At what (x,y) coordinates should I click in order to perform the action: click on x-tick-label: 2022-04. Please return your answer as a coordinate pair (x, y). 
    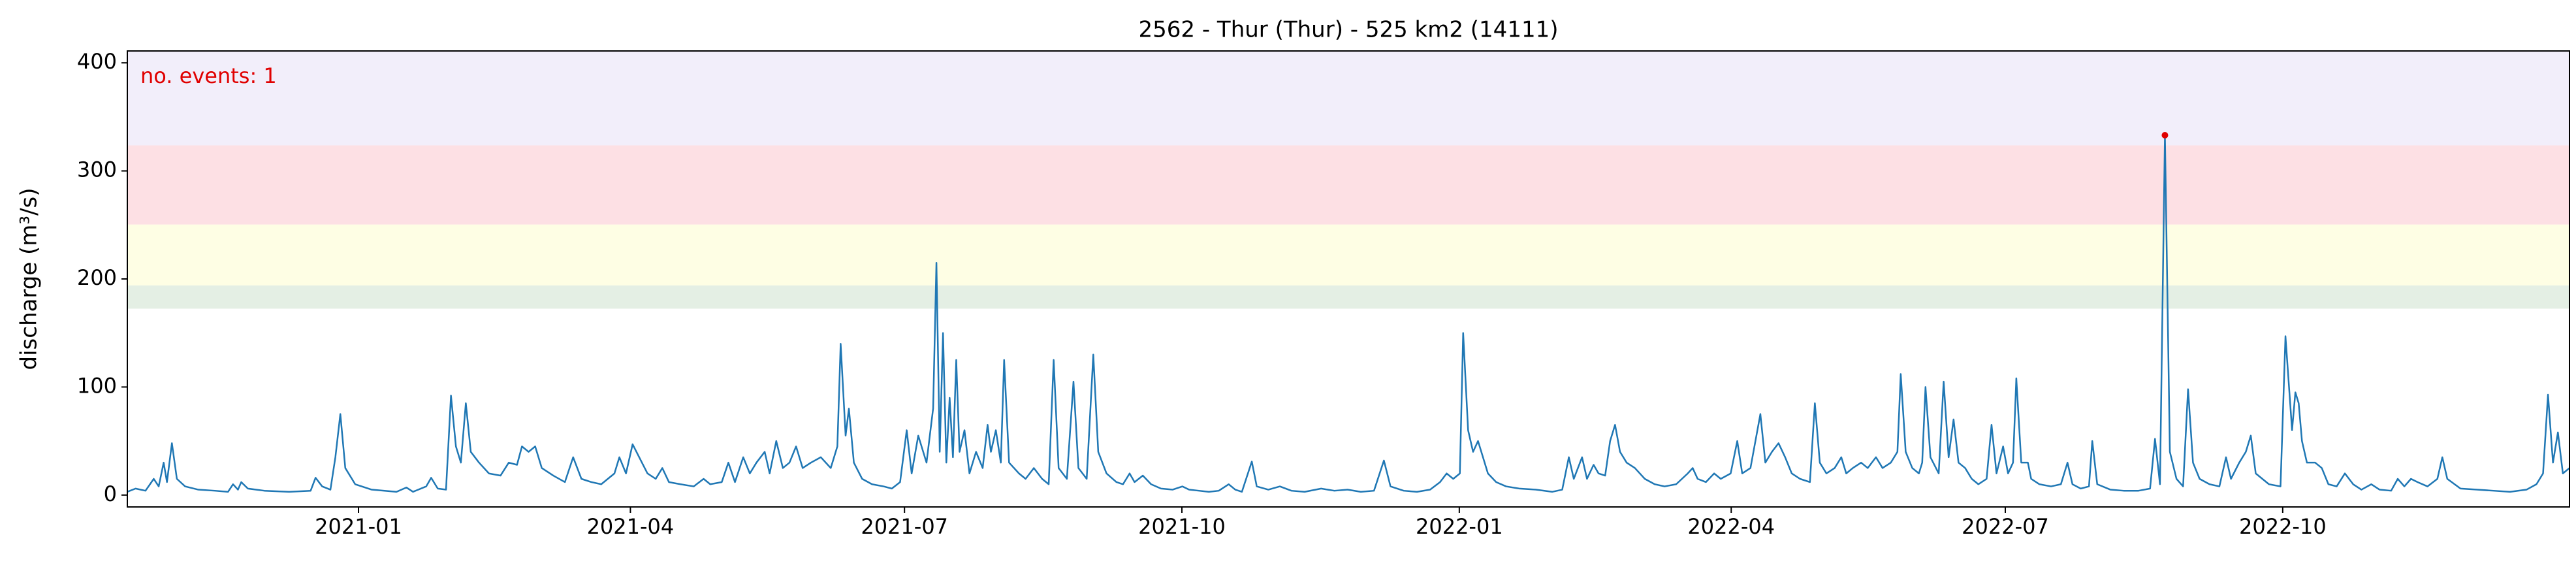
    Looking at the image, I should click on (1731, 526).